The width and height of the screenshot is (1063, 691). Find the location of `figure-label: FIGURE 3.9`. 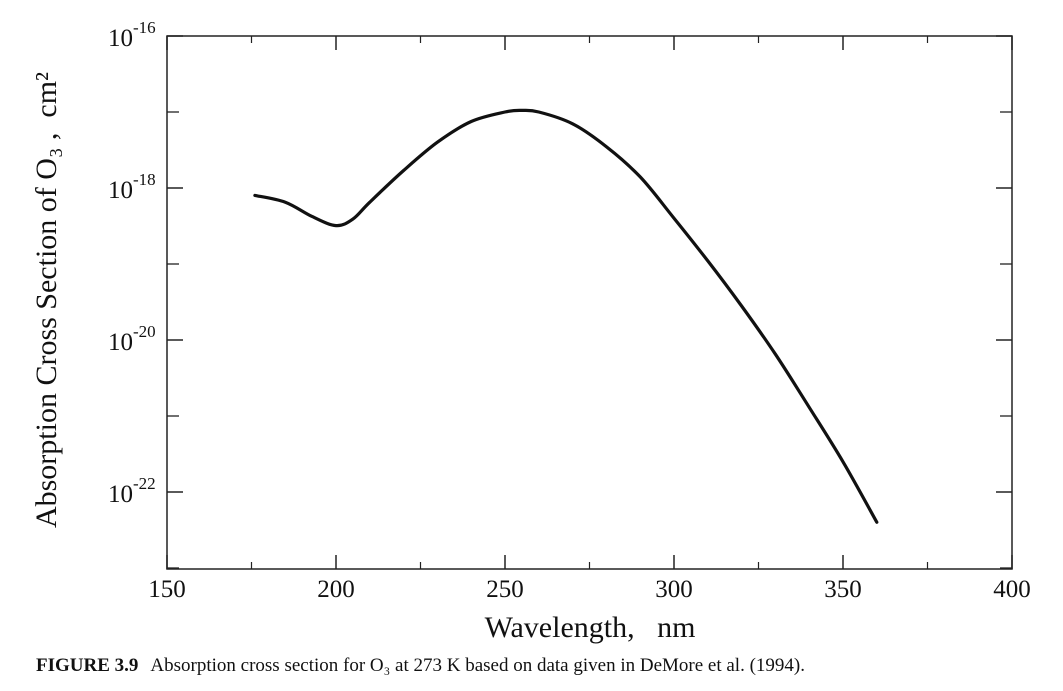

figure-label: FIGURE 3.9 is located at coordinates (87, 665).